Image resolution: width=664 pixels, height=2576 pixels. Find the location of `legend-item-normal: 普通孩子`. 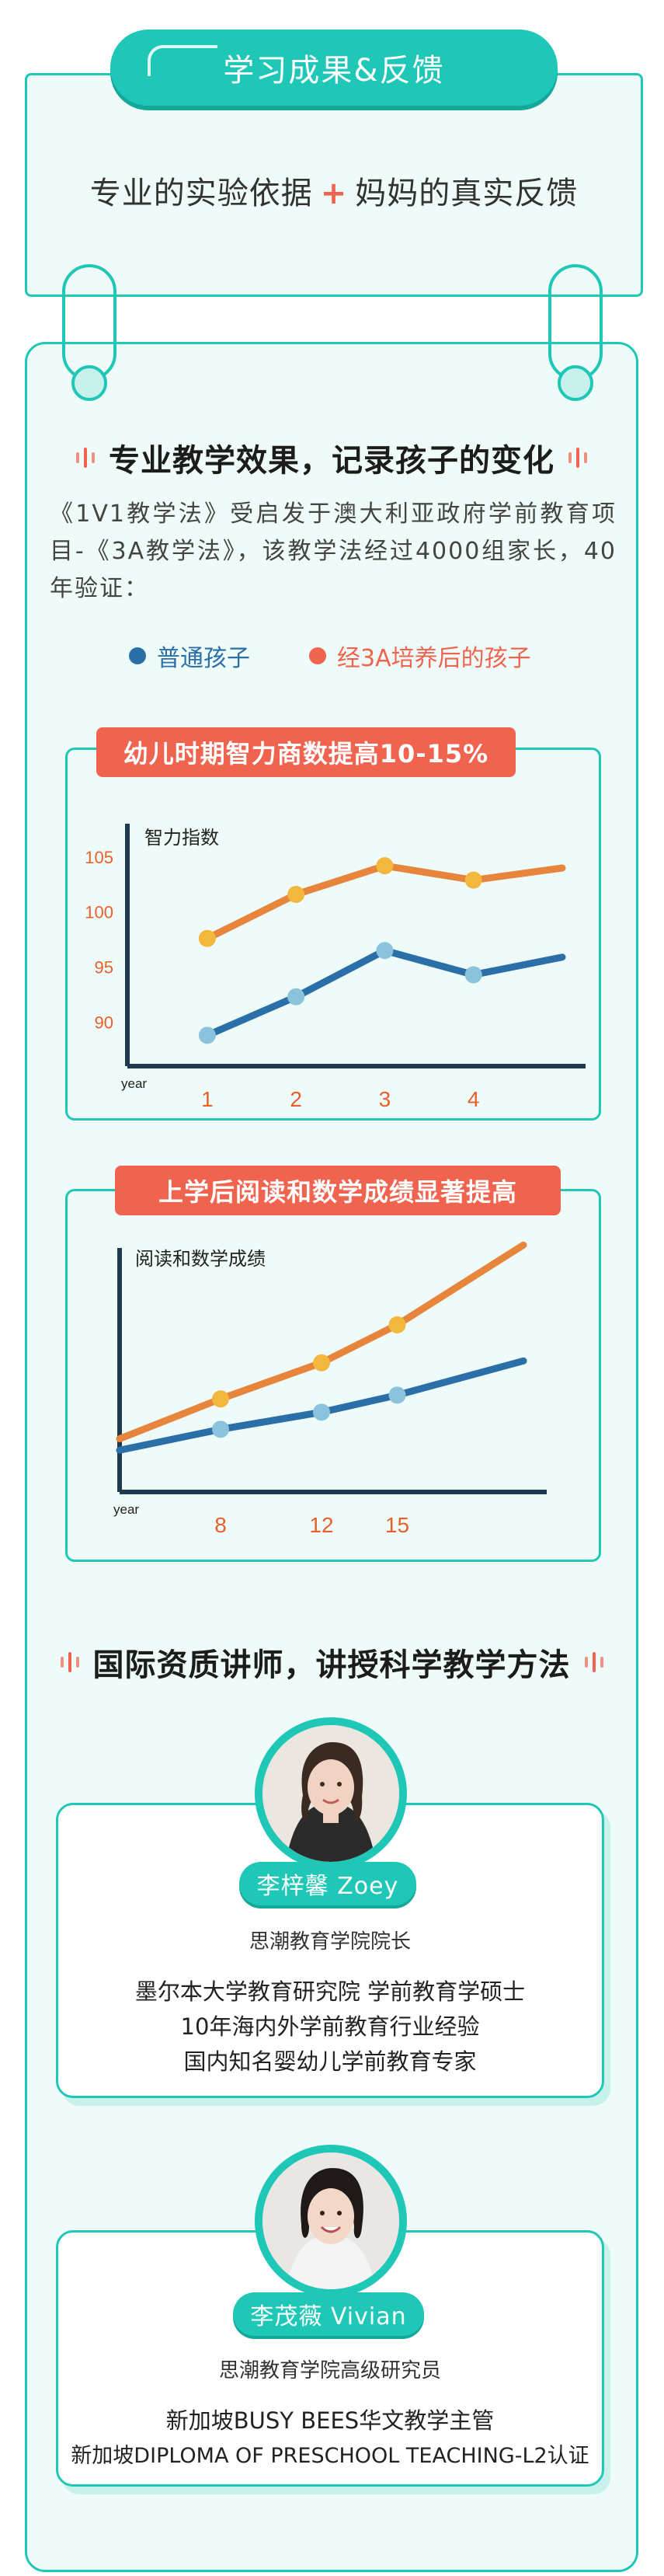

legend-item-normal: 普通孩子 is located at coordinates (190, 656).